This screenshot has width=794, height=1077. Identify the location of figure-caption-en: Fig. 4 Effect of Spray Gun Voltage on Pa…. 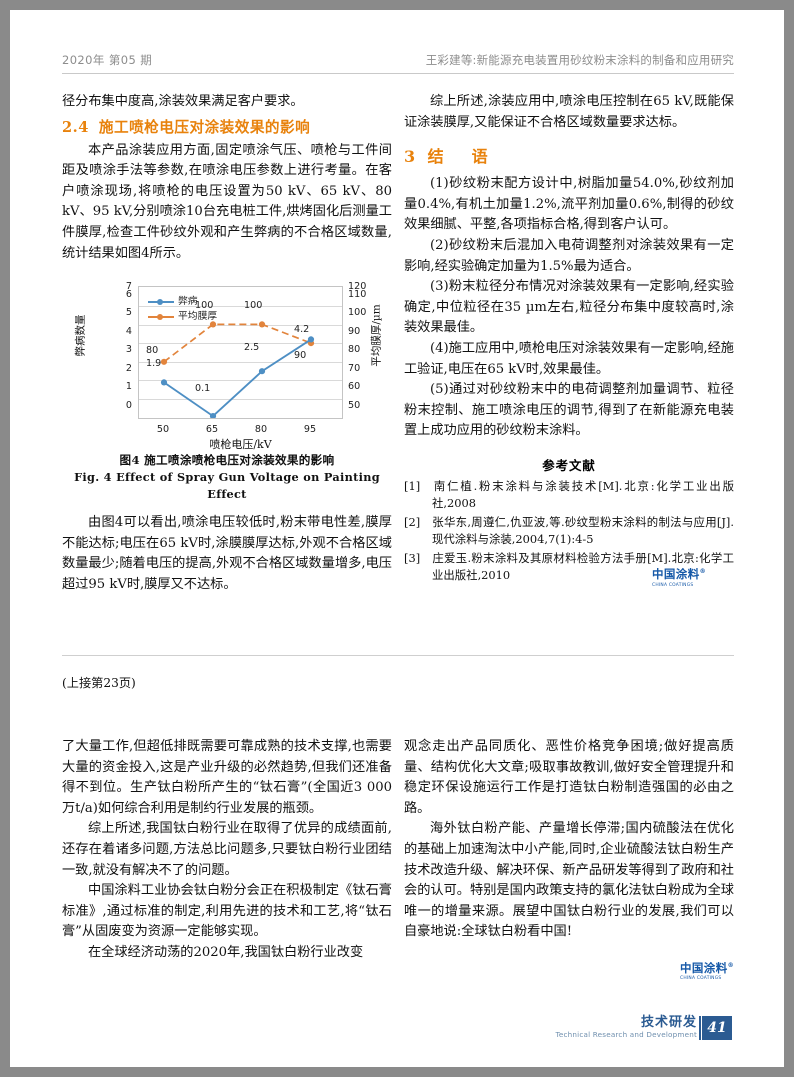
(227, 486).